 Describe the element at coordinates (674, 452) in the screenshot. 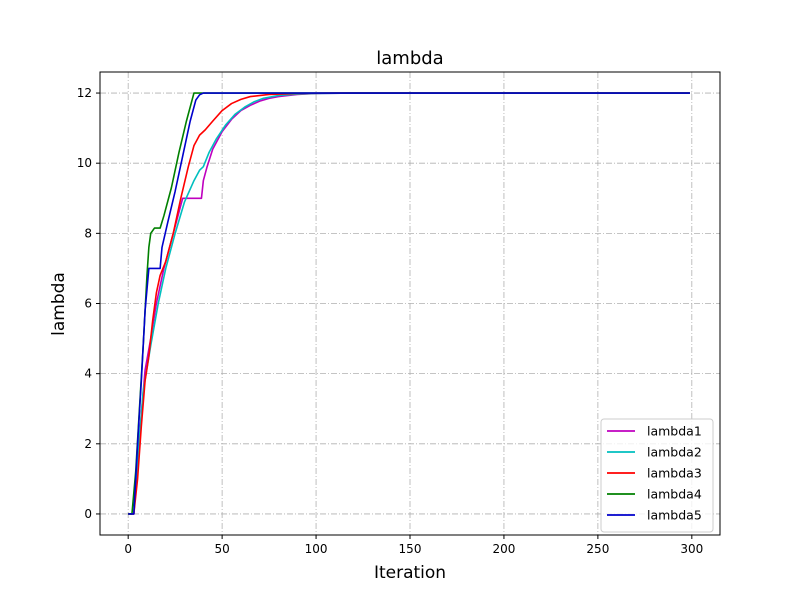

I see `legend-label-lambda2: lambda2` at that location.